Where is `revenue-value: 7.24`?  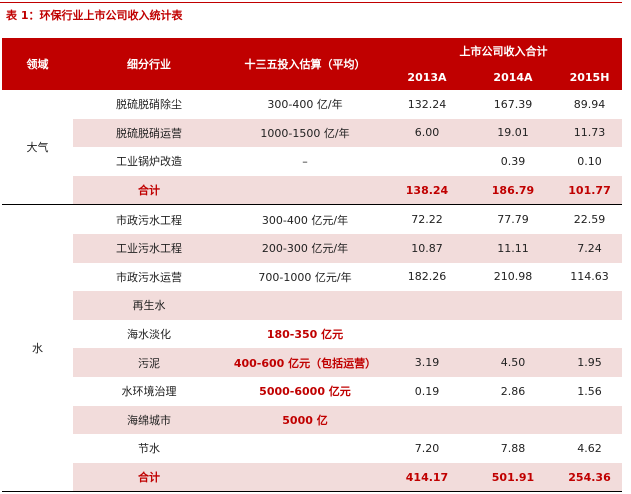
revenue-value: 7.24 is located at coordinates (590, 248).